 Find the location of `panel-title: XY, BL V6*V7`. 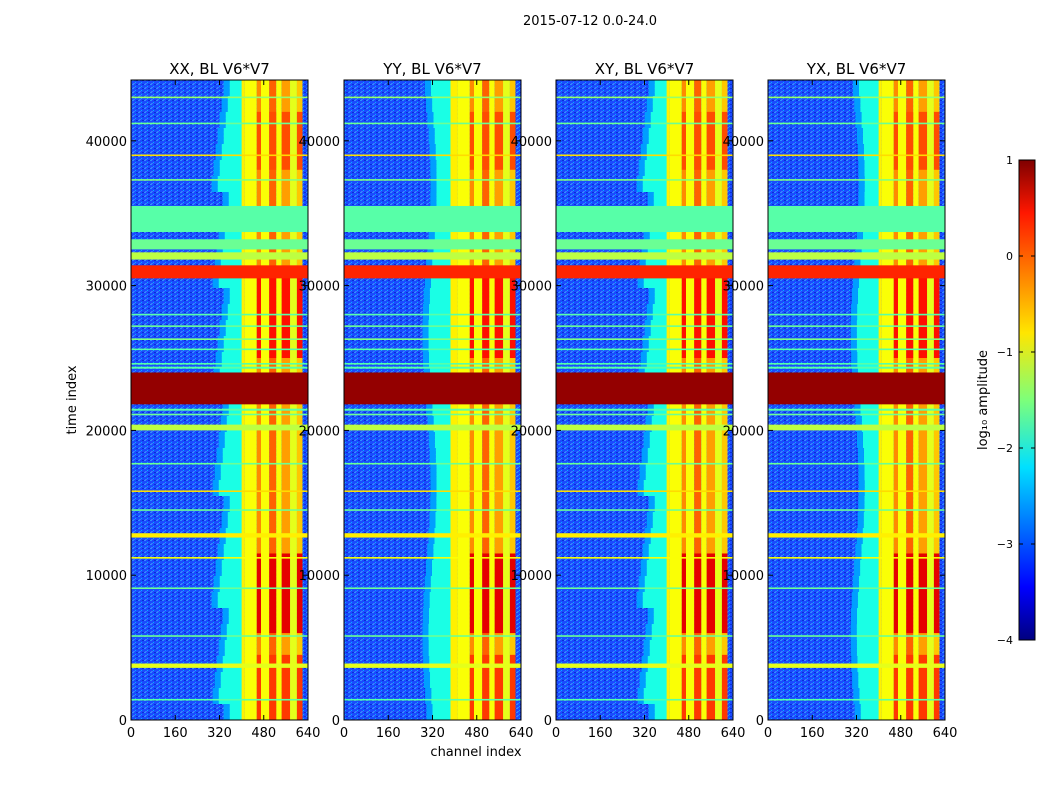

panel-title: XY, BL V6*V7 is located at coordinates (645, 69).